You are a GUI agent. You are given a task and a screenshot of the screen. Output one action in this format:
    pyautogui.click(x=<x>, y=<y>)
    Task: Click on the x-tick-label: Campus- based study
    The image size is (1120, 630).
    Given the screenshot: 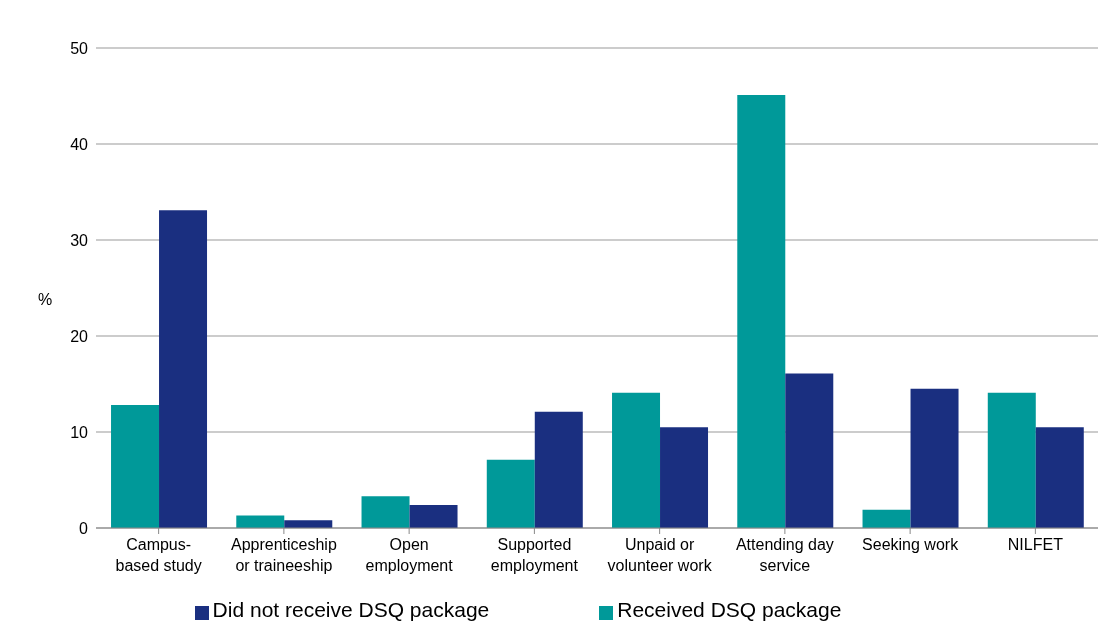 What is the action you would take?
    pyautogui.click(x=158, y=555)
    